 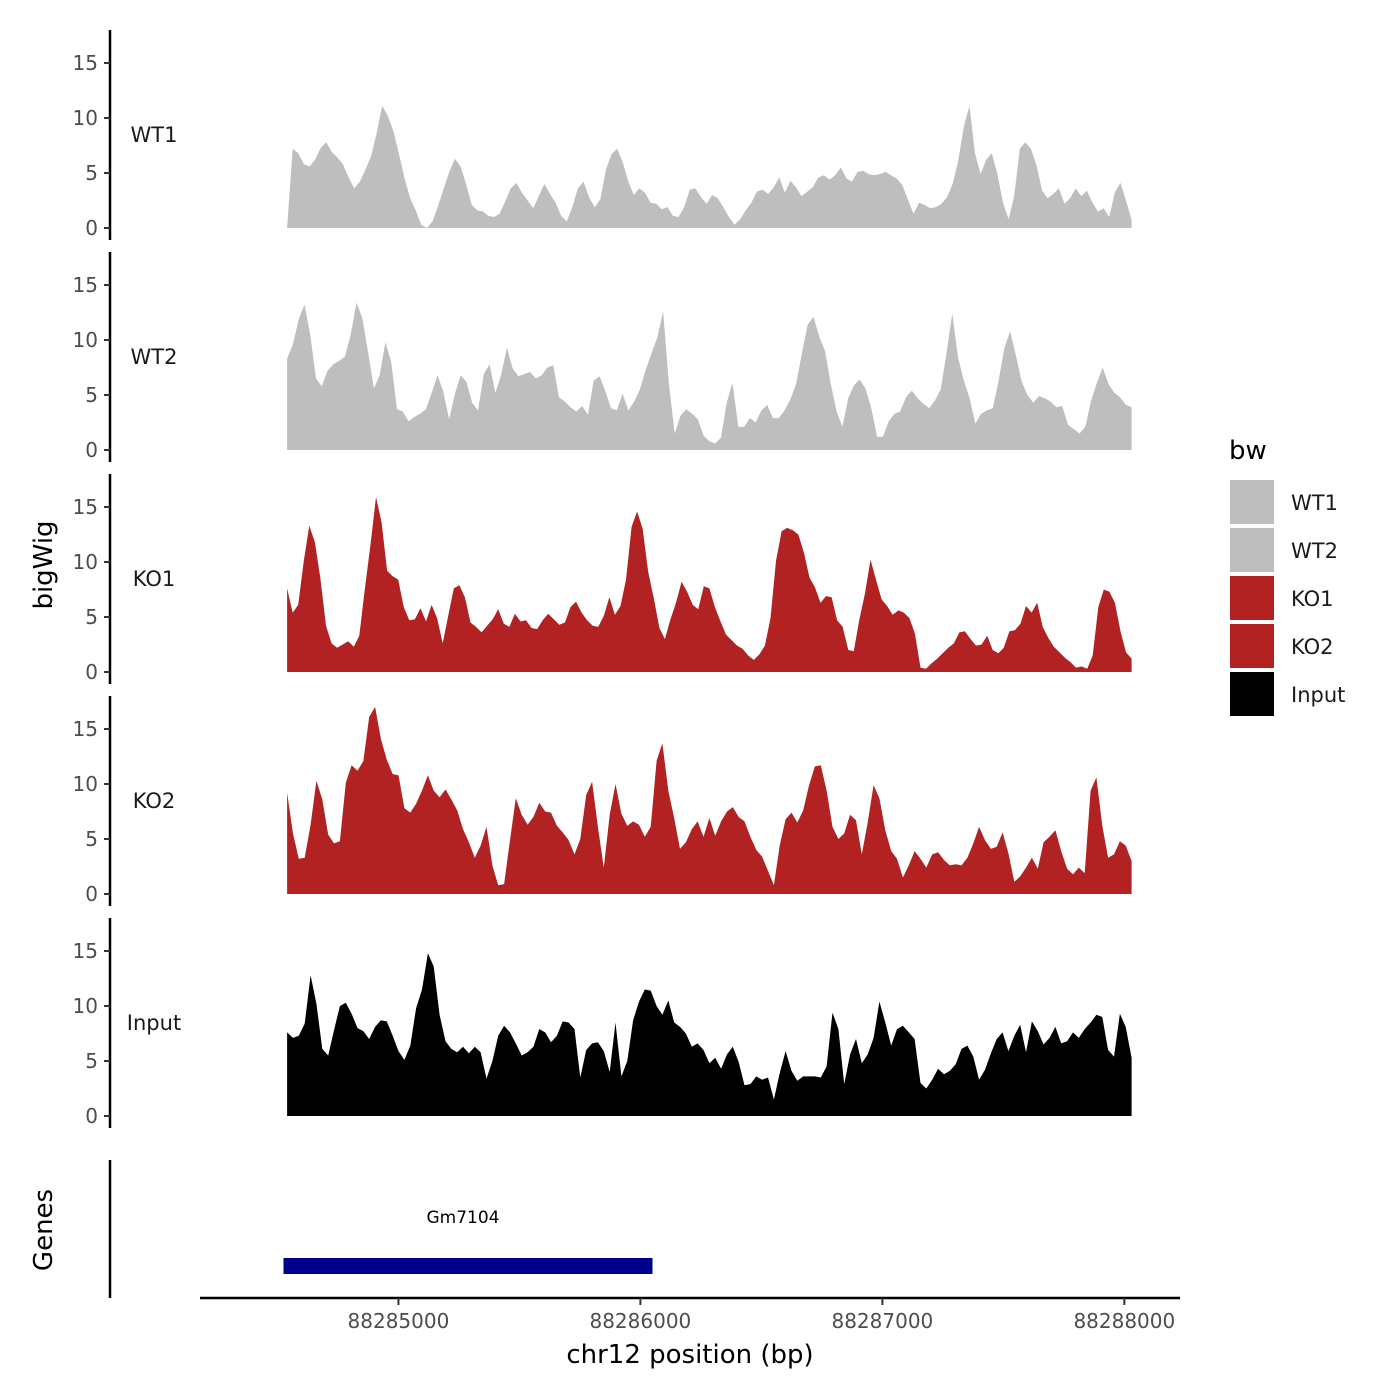 What do you see at coordinates (1312, 599) in the screenshot?
I see `legend-entry-label: KO1` at bounding box center [1312, 599].